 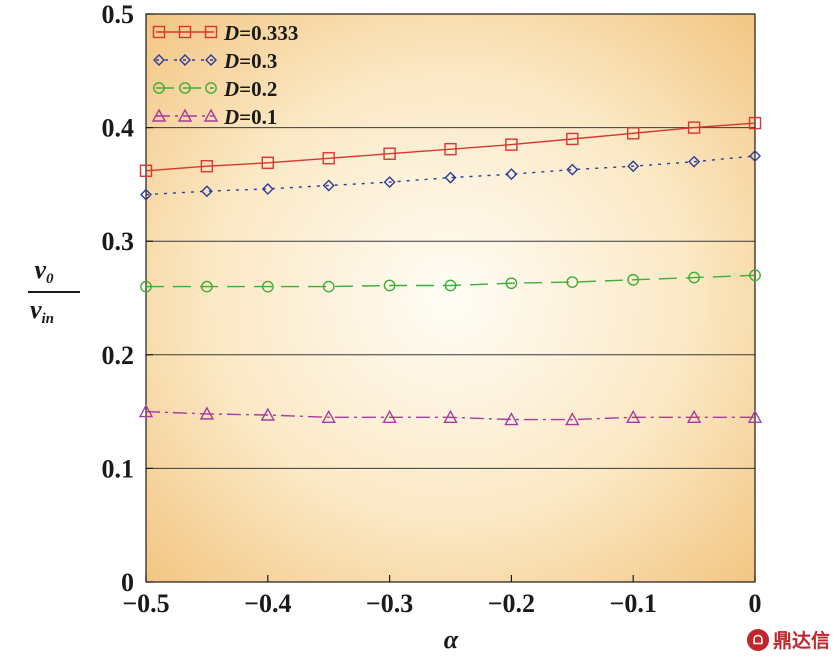 I want to click on x-tick-label: −0.3, so click(x=389, y=603).